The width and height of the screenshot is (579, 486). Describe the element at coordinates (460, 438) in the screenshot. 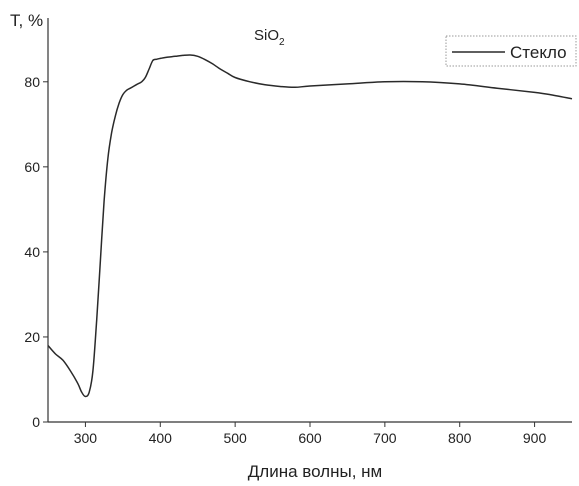

I see `x-tick-label-800: 800` at that location.